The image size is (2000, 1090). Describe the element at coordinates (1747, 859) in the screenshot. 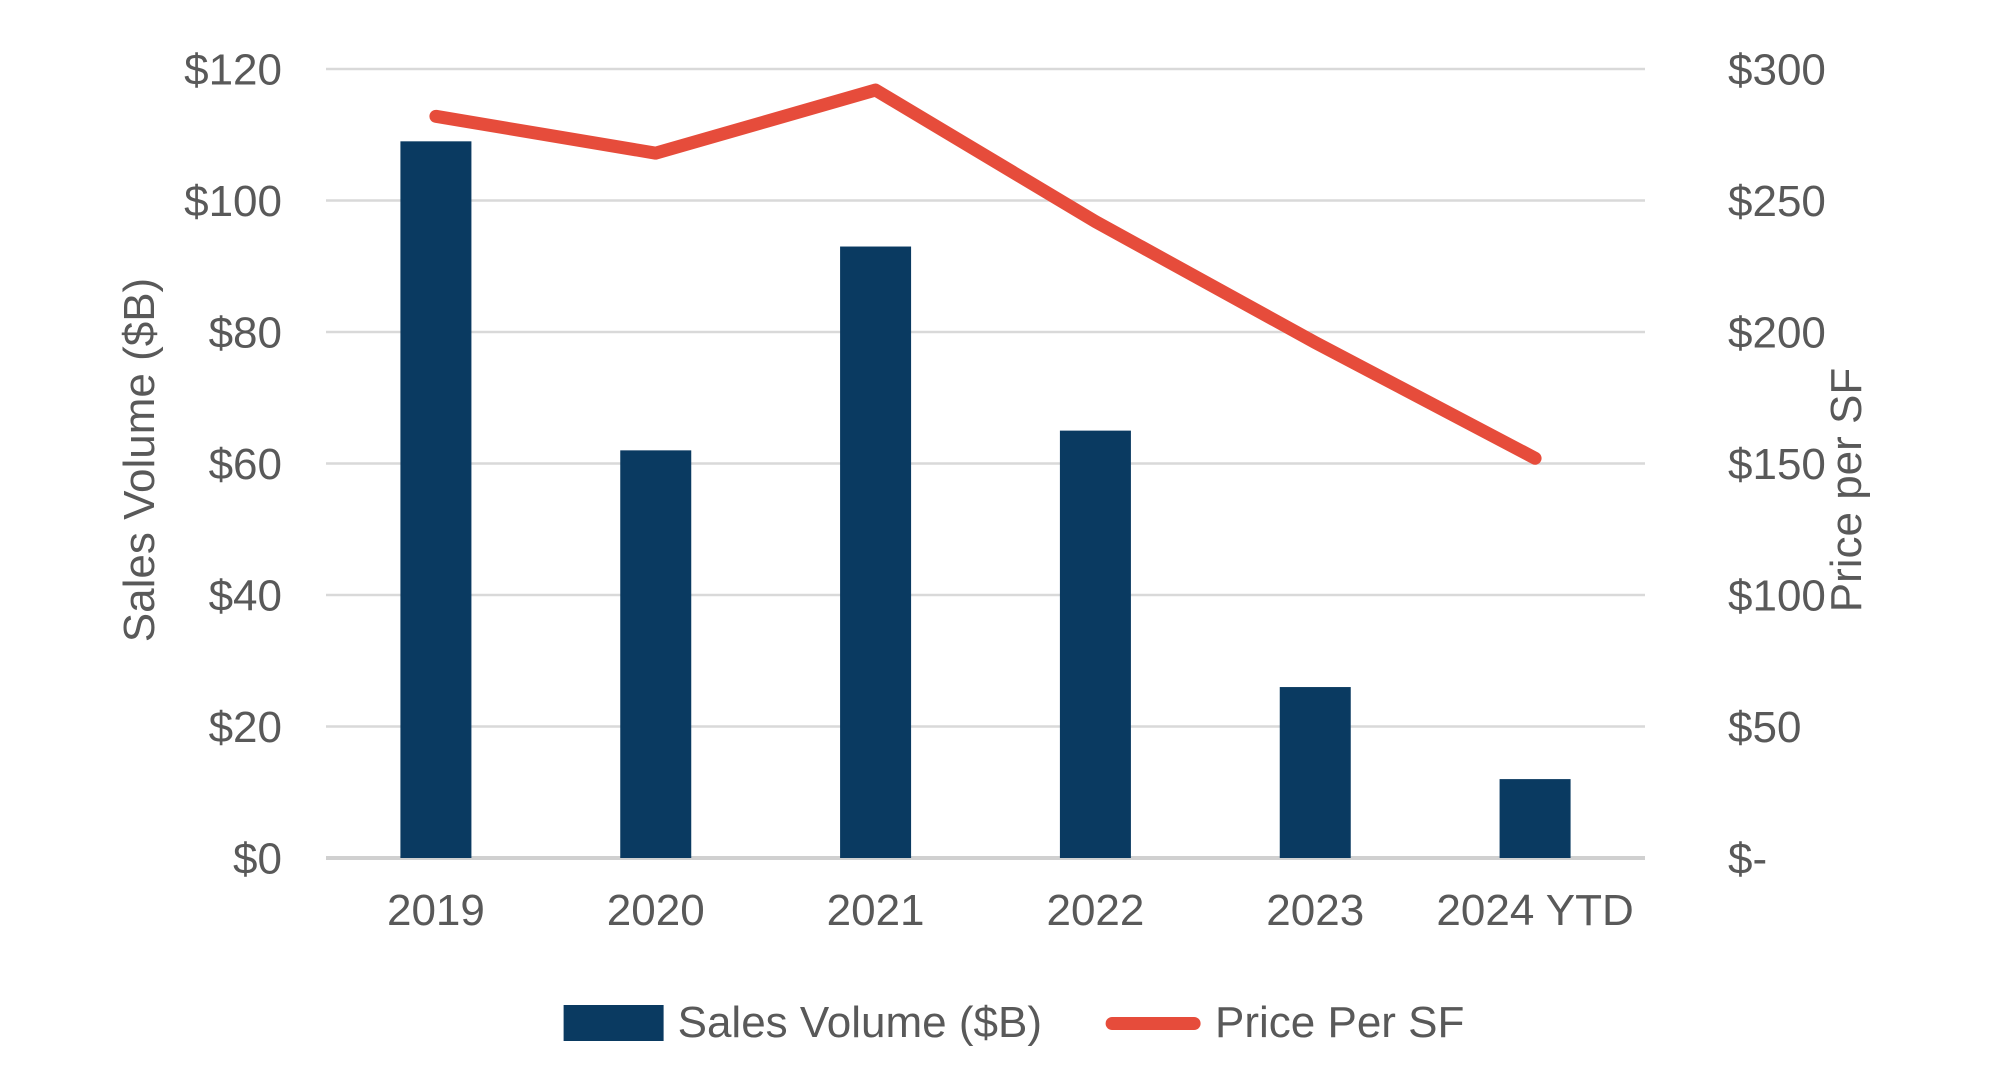

I see `right-axis-tick-label: $-` at that location.